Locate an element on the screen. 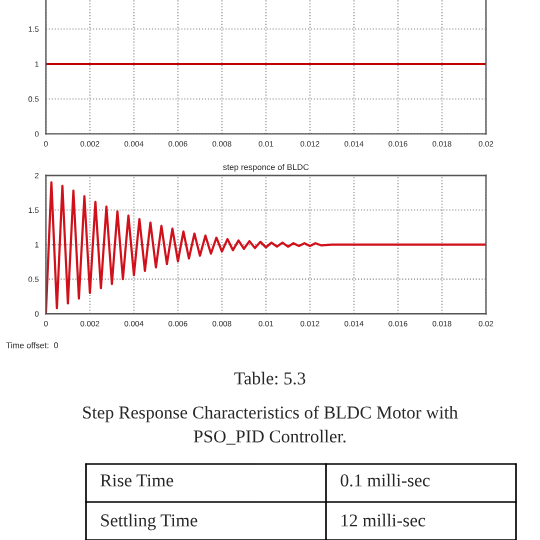  text: PSO_PID Controller. is located at coordinates (269, 437).